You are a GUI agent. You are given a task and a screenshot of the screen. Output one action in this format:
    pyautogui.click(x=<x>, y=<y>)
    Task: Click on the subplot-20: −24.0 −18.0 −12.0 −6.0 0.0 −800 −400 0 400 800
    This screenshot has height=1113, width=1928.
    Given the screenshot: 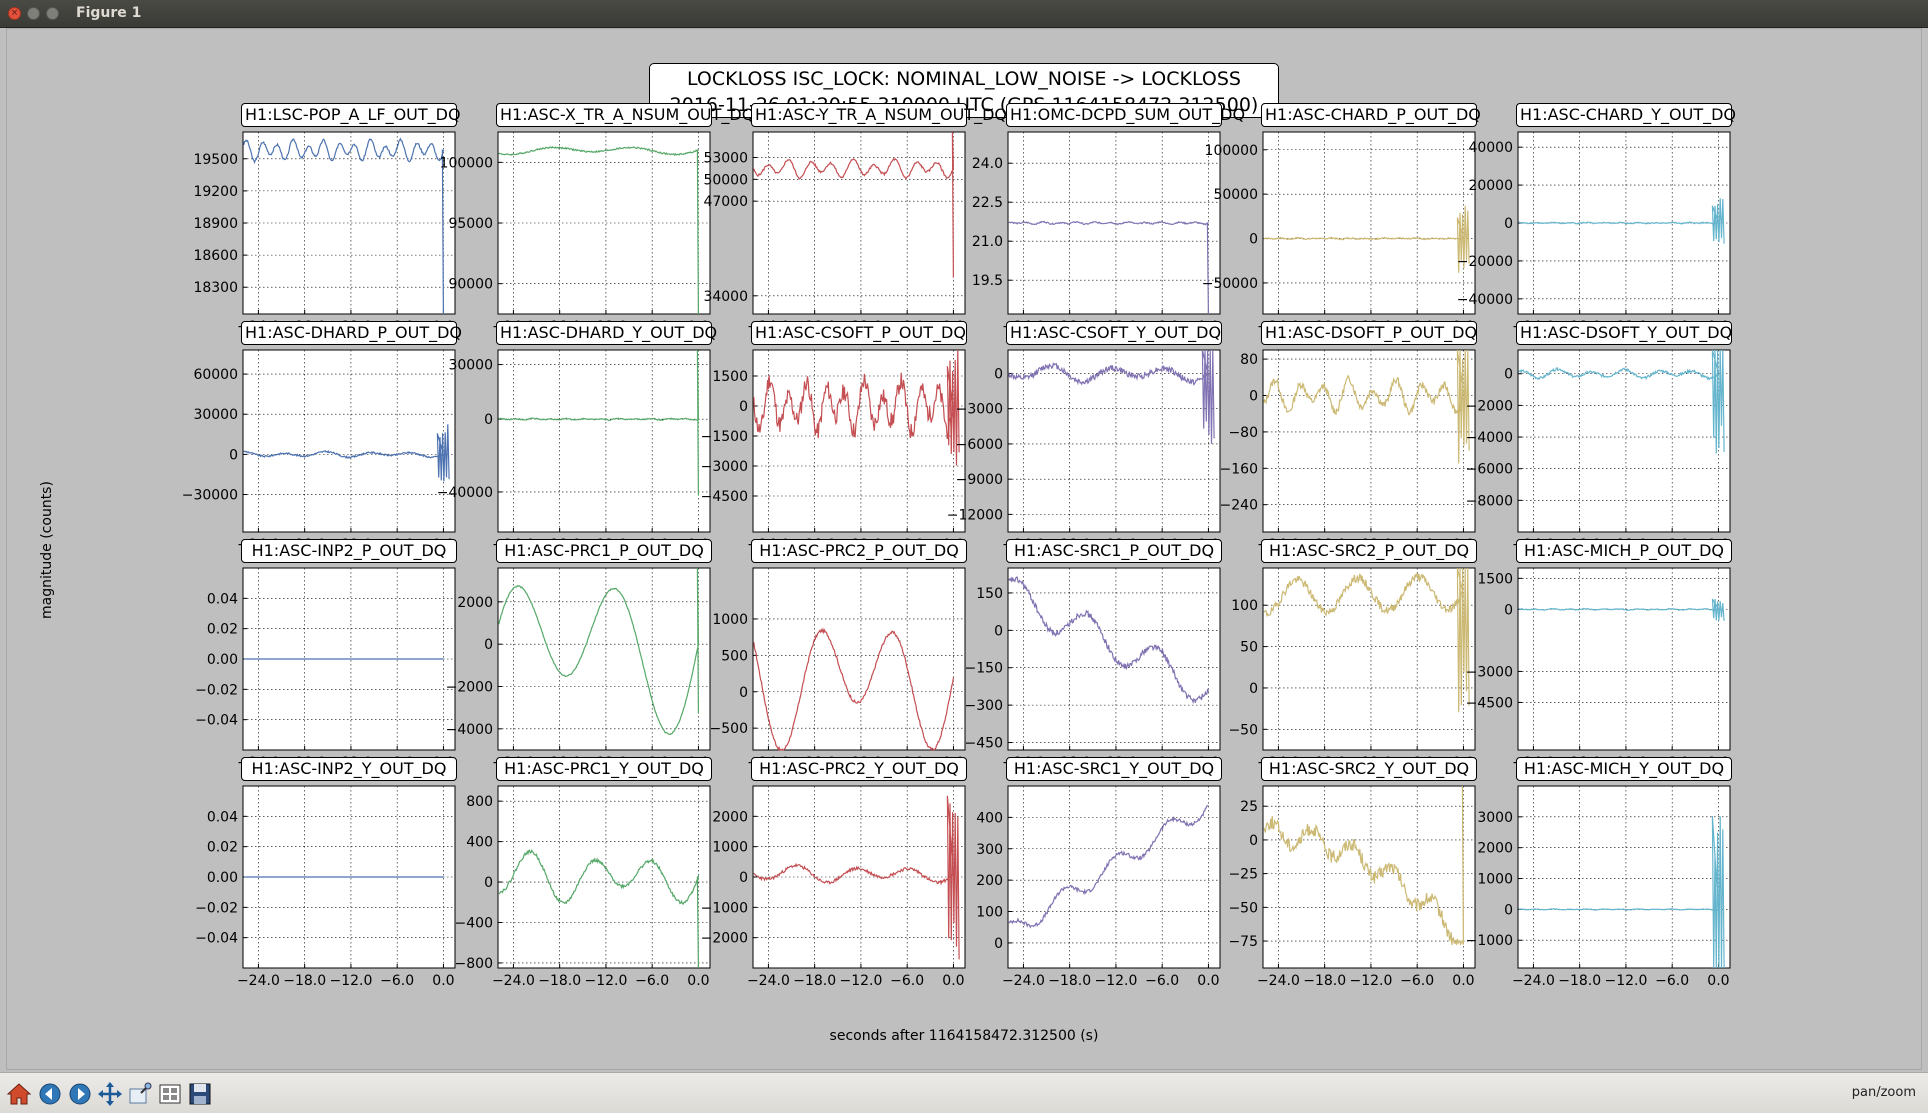 What is the action you would take?
    pyautogui.click(x=583, y=887)
    